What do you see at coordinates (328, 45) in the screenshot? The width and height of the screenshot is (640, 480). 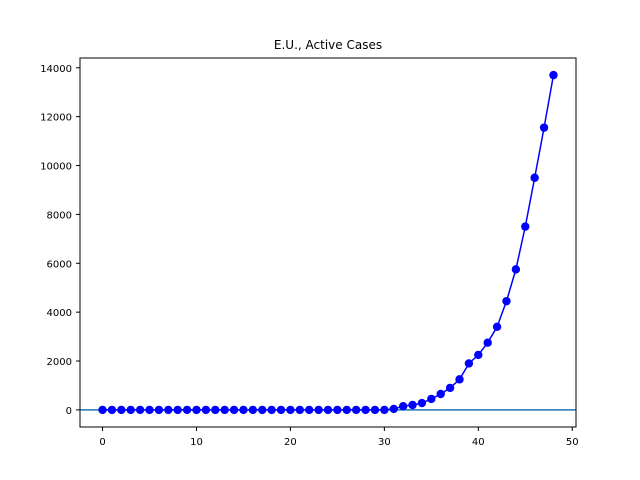 I see `chart-title: E.U., Active Cases` at bounding box center [328, 45].